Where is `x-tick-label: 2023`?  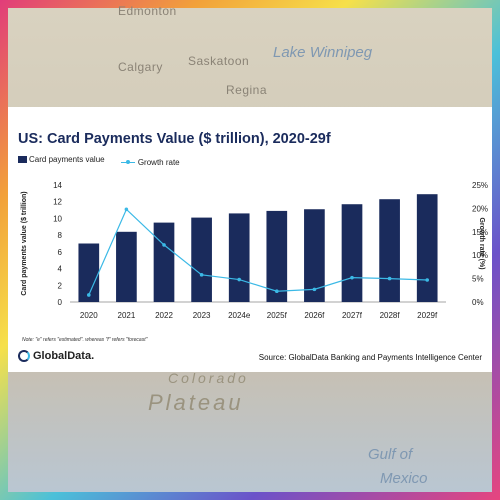 x-tick-label: 2023 is located at coordinates (202, 315).